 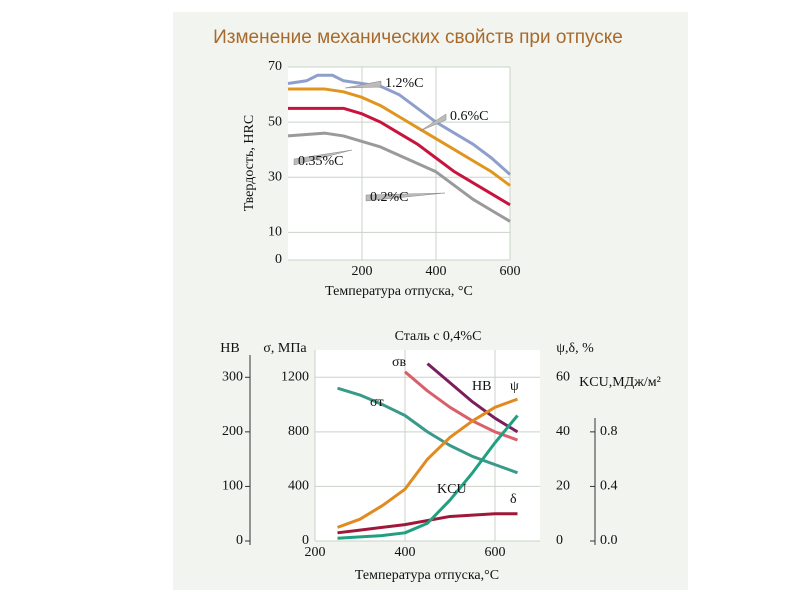 What do you see at coordinates (275, 177) in the screenshot?
I see `y-tick-label: 30` at bounding box center [275, 177].